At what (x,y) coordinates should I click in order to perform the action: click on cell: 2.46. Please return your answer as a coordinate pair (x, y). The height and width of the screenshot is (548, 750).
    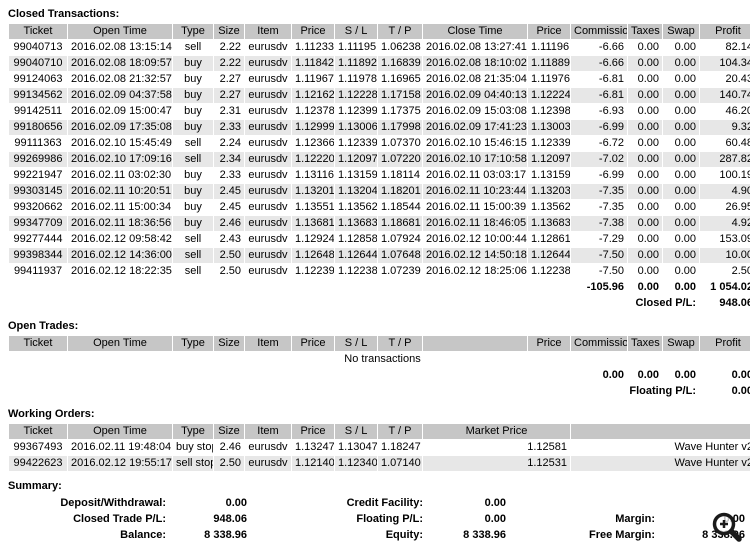
    Looking at the image, I should click on (230, 447).